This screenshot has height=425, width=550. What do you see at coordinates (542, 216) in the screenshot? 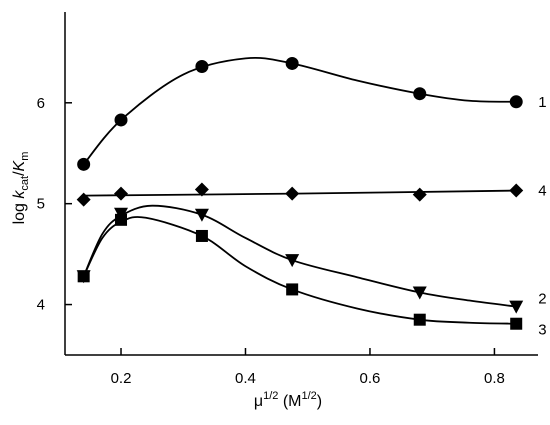
I see `series-labels: 1 4 2 3` at bounding box center [542, 216].